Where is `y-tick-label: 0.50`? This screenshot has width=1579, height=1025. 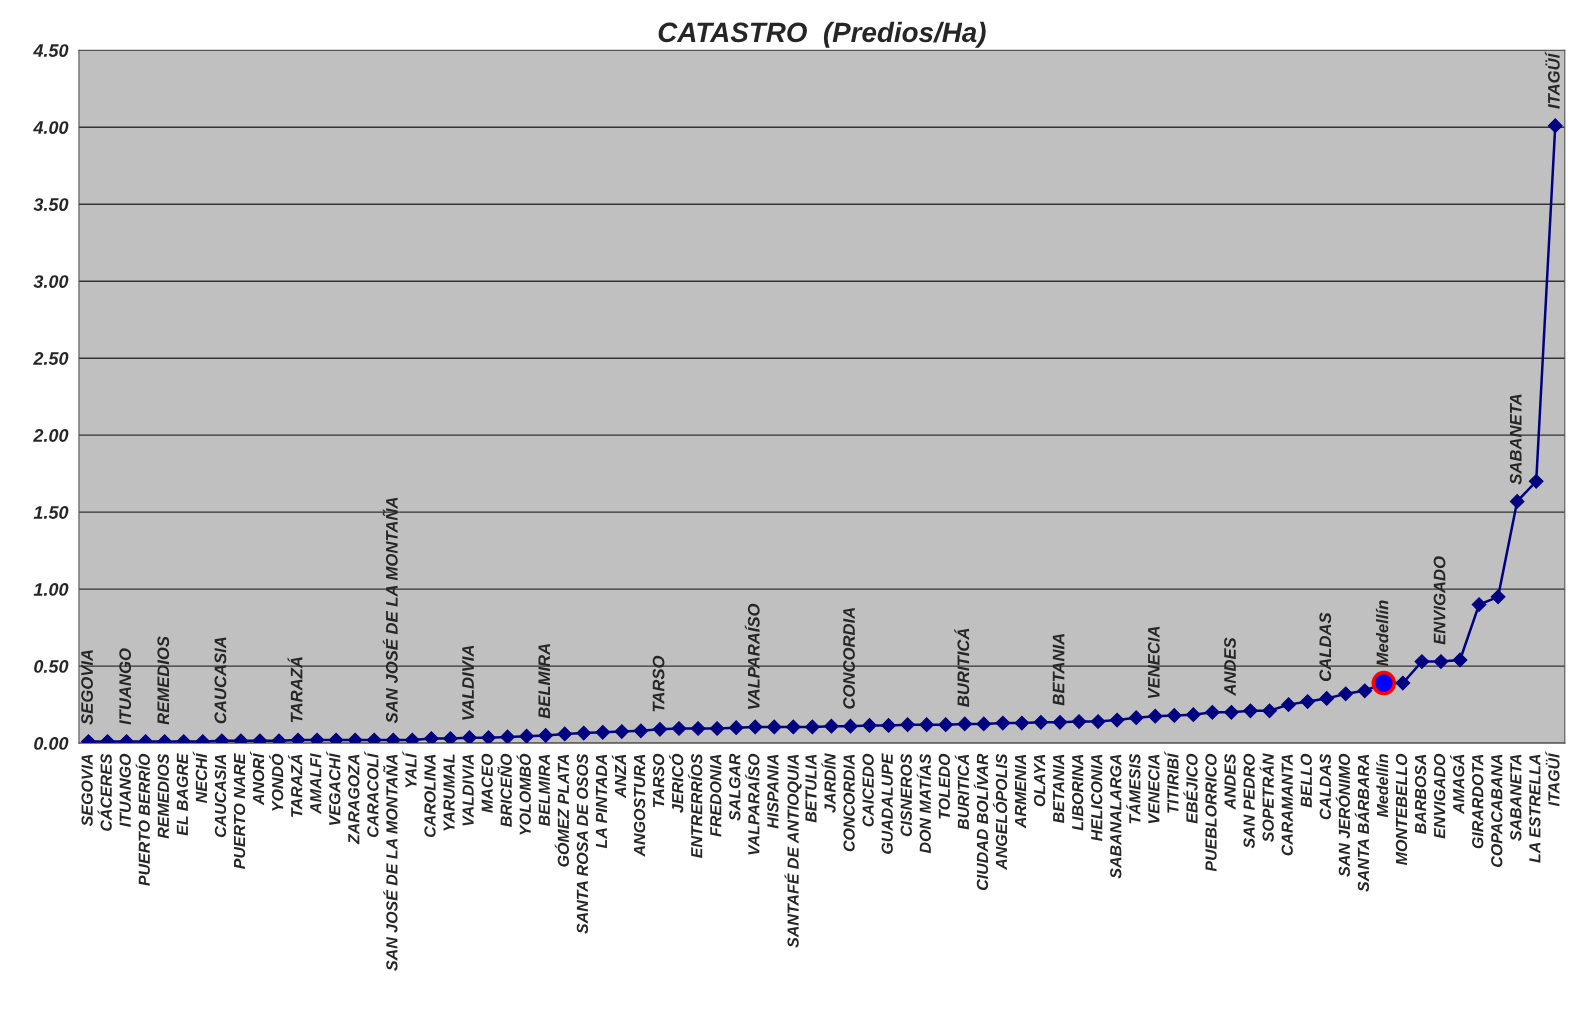
y-tick-label: 0.50 is located at coordinates (51, 666).